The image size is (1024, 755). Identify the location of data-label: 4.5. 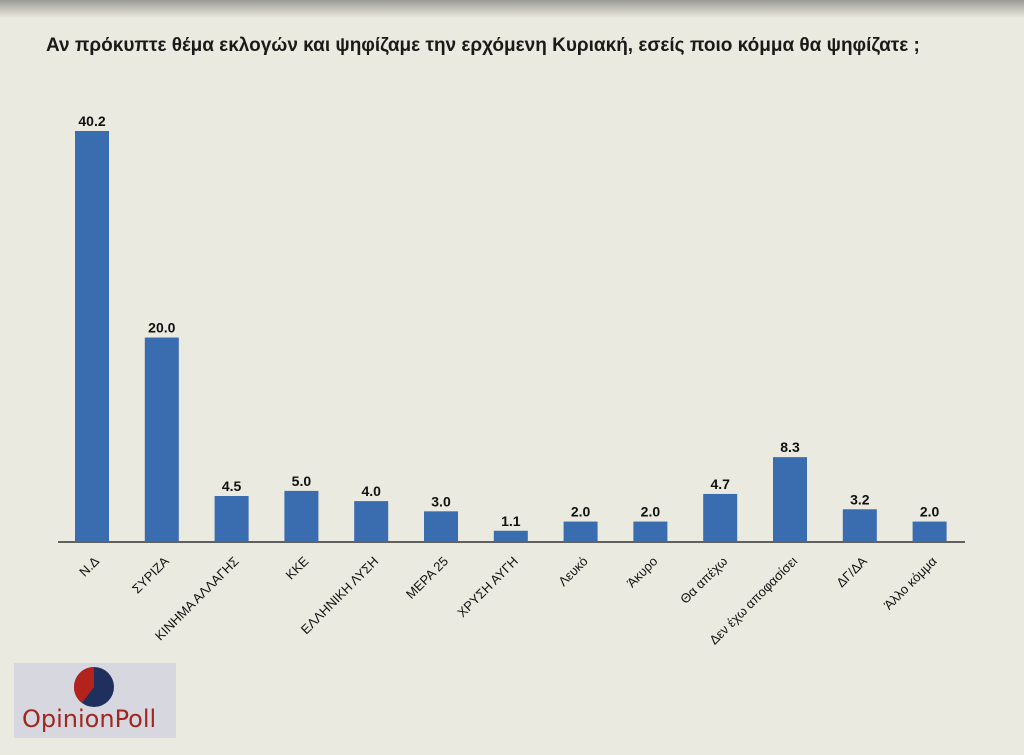
(232, 486).